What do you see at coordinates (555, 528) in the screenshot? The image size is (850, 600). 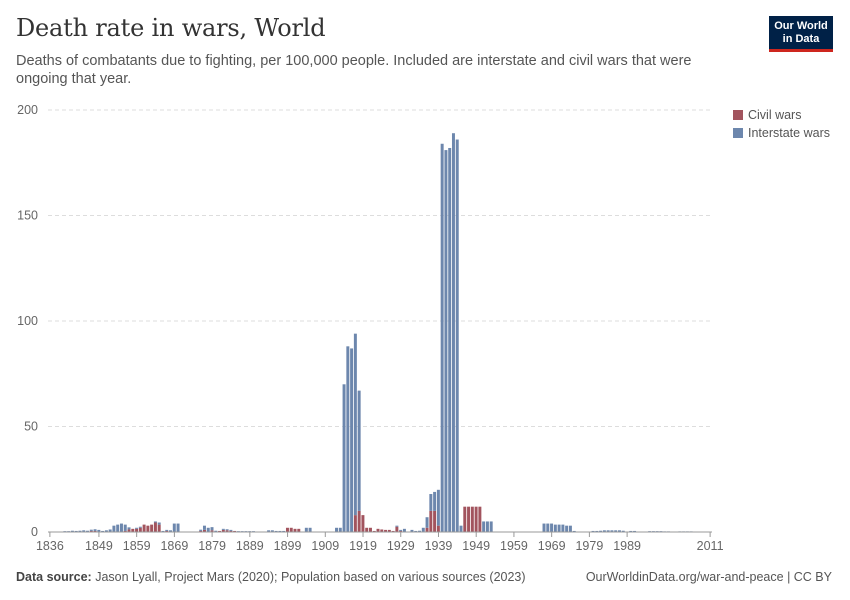 I see `bar-interstate-1970` at bounding box center [555, 528].